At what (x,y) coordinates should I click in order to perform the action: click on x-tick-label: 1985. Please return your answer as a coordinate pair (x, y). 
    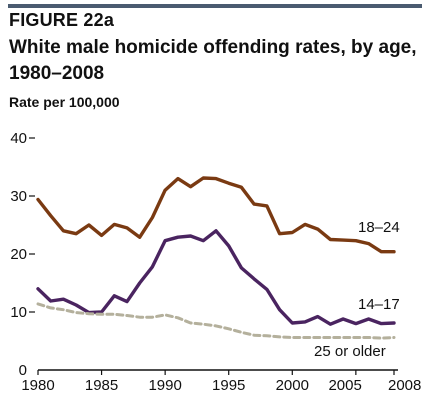
    Looking at the image, I should click on (101, 385).